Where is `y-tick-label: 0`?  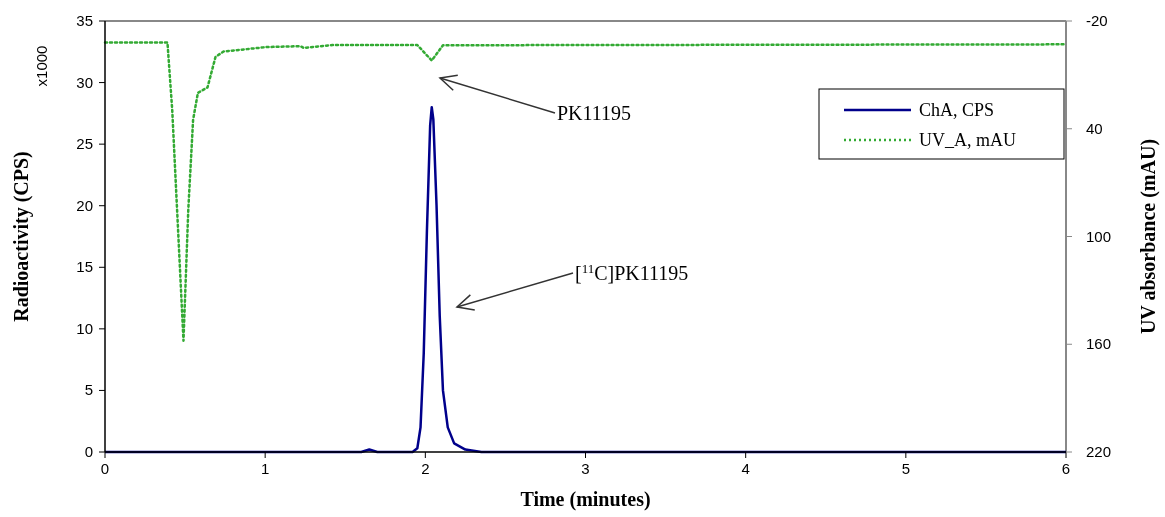
y-tick-label: 0 is located at coordinates (88, 451).